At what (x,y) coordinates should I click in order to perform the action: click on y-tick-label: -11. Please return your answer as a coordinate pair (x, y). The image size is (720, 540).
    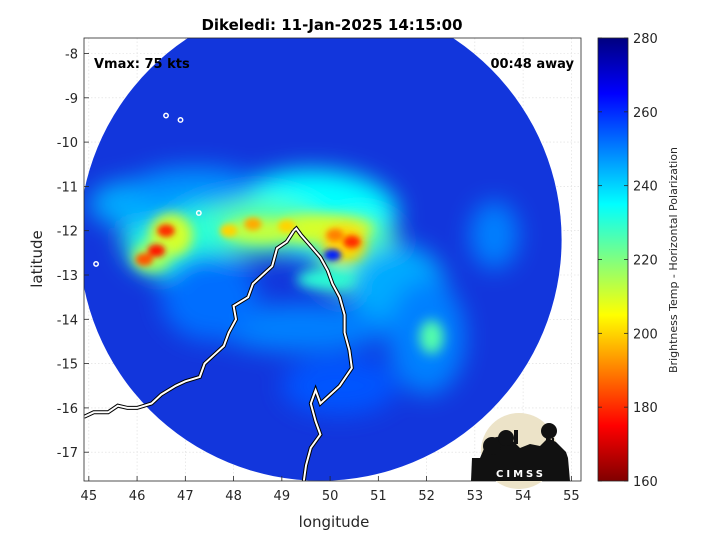
    Looking at the image, I should click on (67, 187).